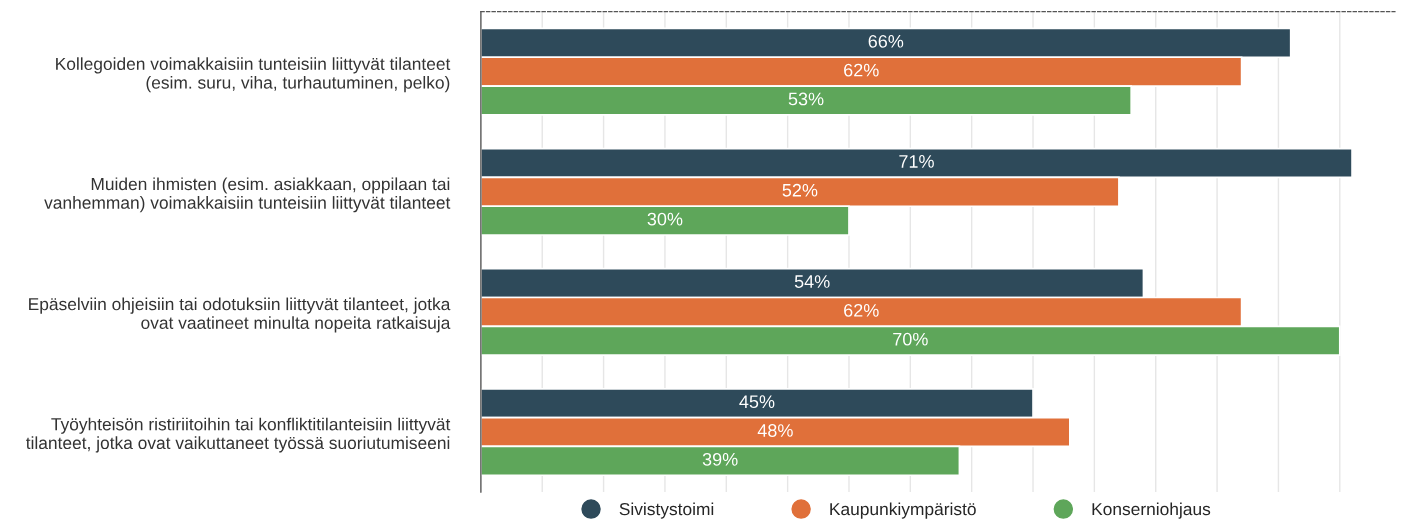  I want to click on data-label: 70%, so click(910, 339).